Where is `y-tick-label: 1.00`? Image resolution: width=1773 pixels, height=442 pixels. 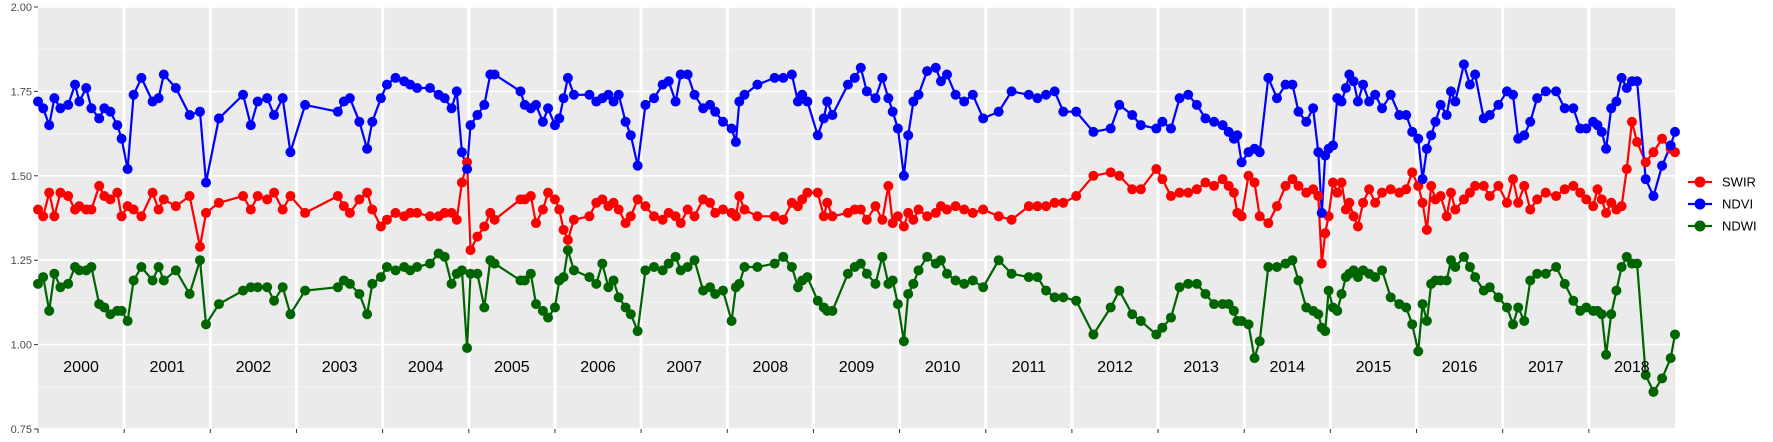 y-tick-label: 1.00 is located at coordinates (21, 346).